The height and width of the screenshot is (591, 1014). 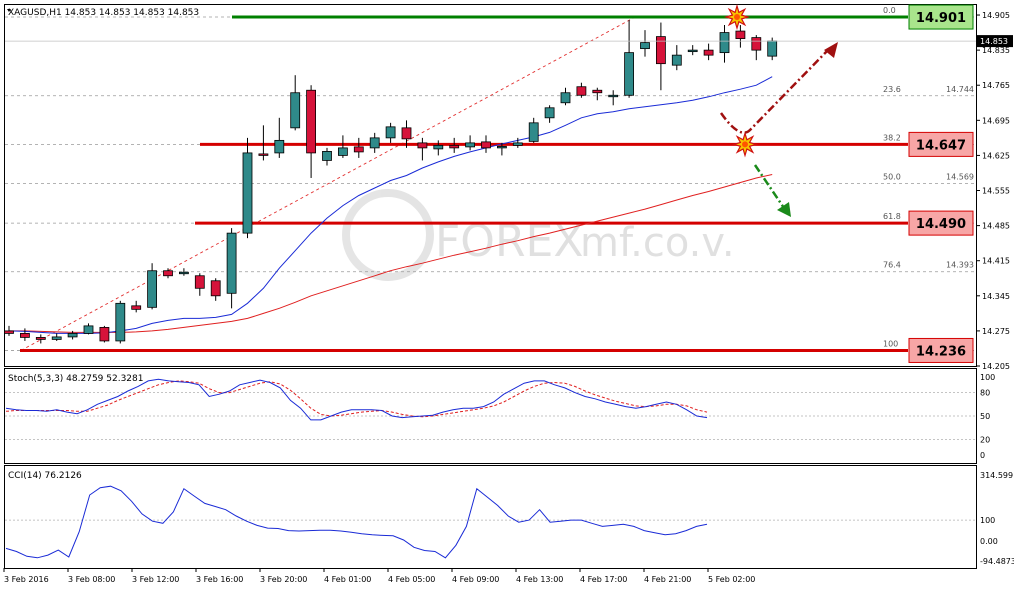 What do you see at coordinates (356, 522) in the screenshot?
I see `cci-line` at bounding box center [356, 522].